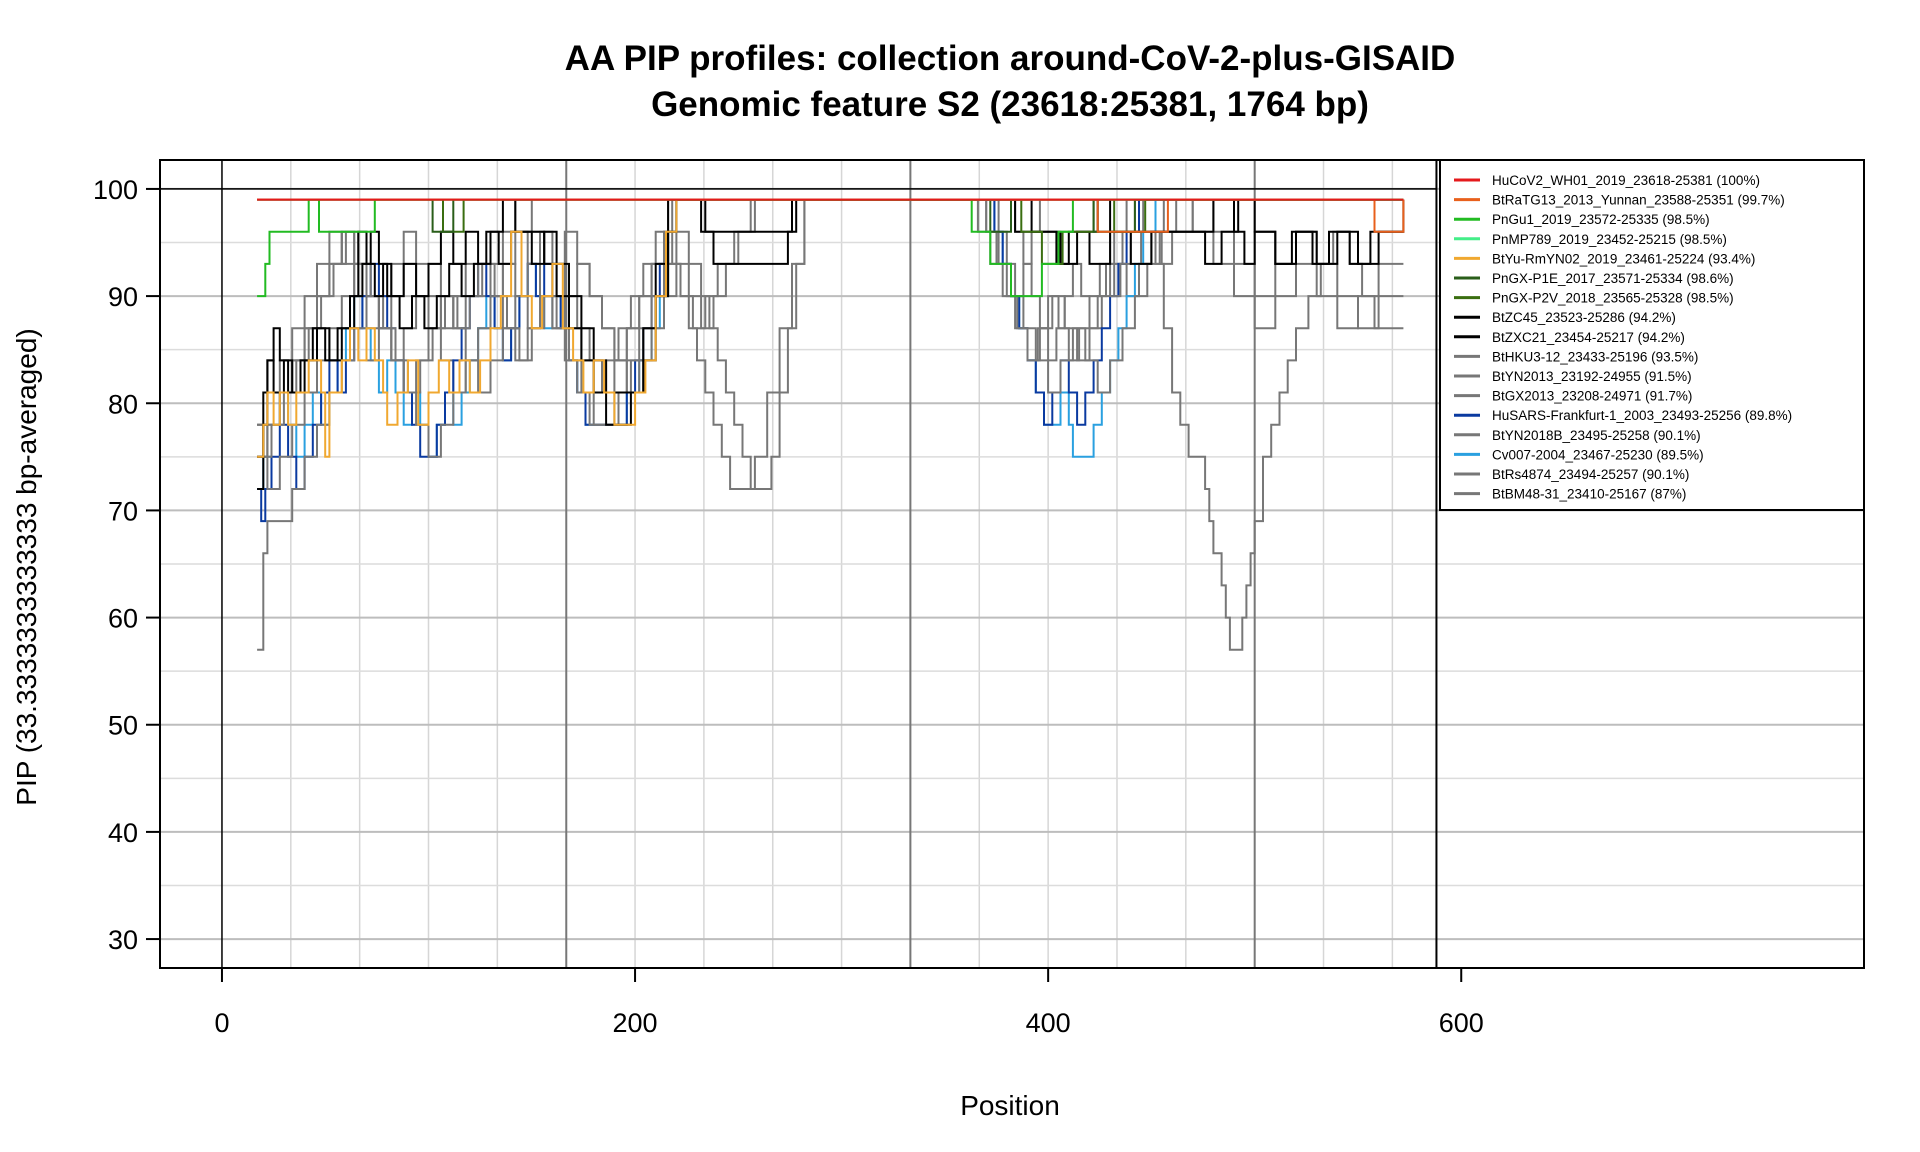 This screenshot has height=1152, width=1920. I want to click on legend-entry: BtZC45_23523-25286 (94.2%), so click(1584, 317).